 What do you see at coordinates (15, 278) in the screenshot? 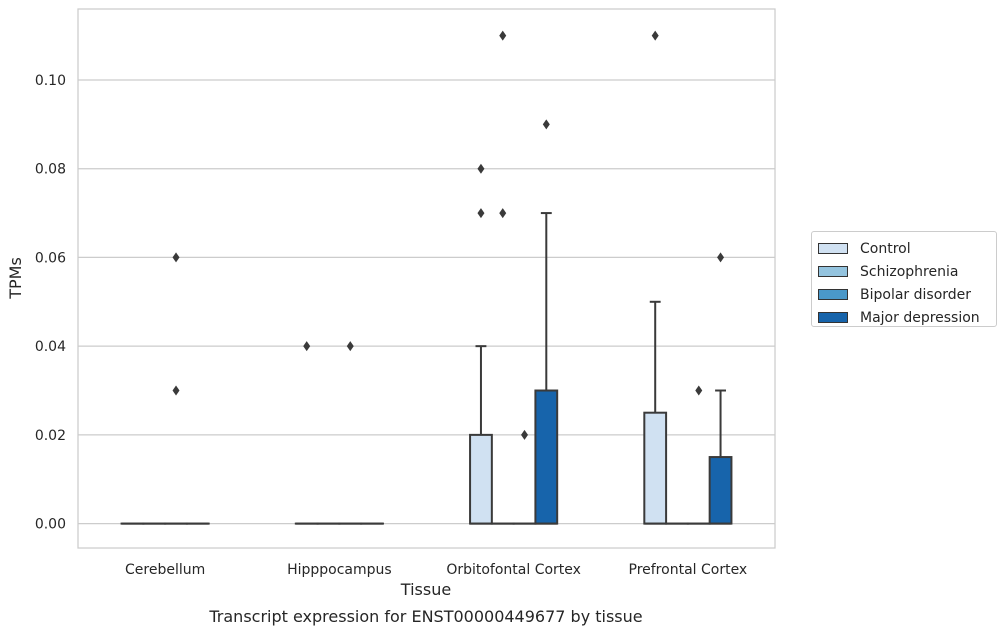
I see `y-axis-title: TPMs` at bounding box center [15, 278].